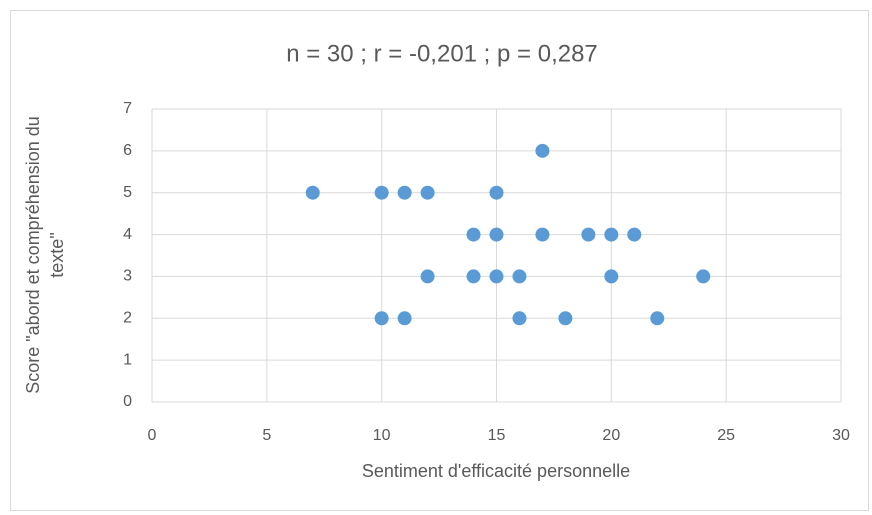  Describe the element at coordinates (127, 192) in the screenshot. I see `y-tick-label: 5` at that location.